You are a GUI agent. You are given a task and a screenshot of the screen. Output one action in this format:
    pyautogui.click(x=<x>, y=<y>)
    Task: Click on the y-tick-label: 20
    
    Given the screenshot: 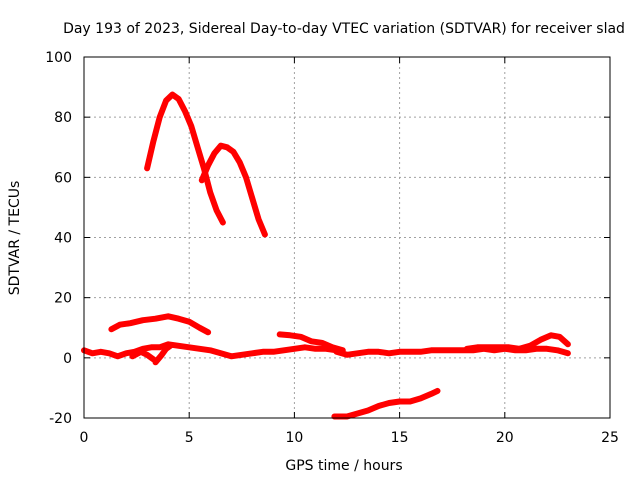 What is the action you would take?
    pyautogui.click(x=63, y=299)
    